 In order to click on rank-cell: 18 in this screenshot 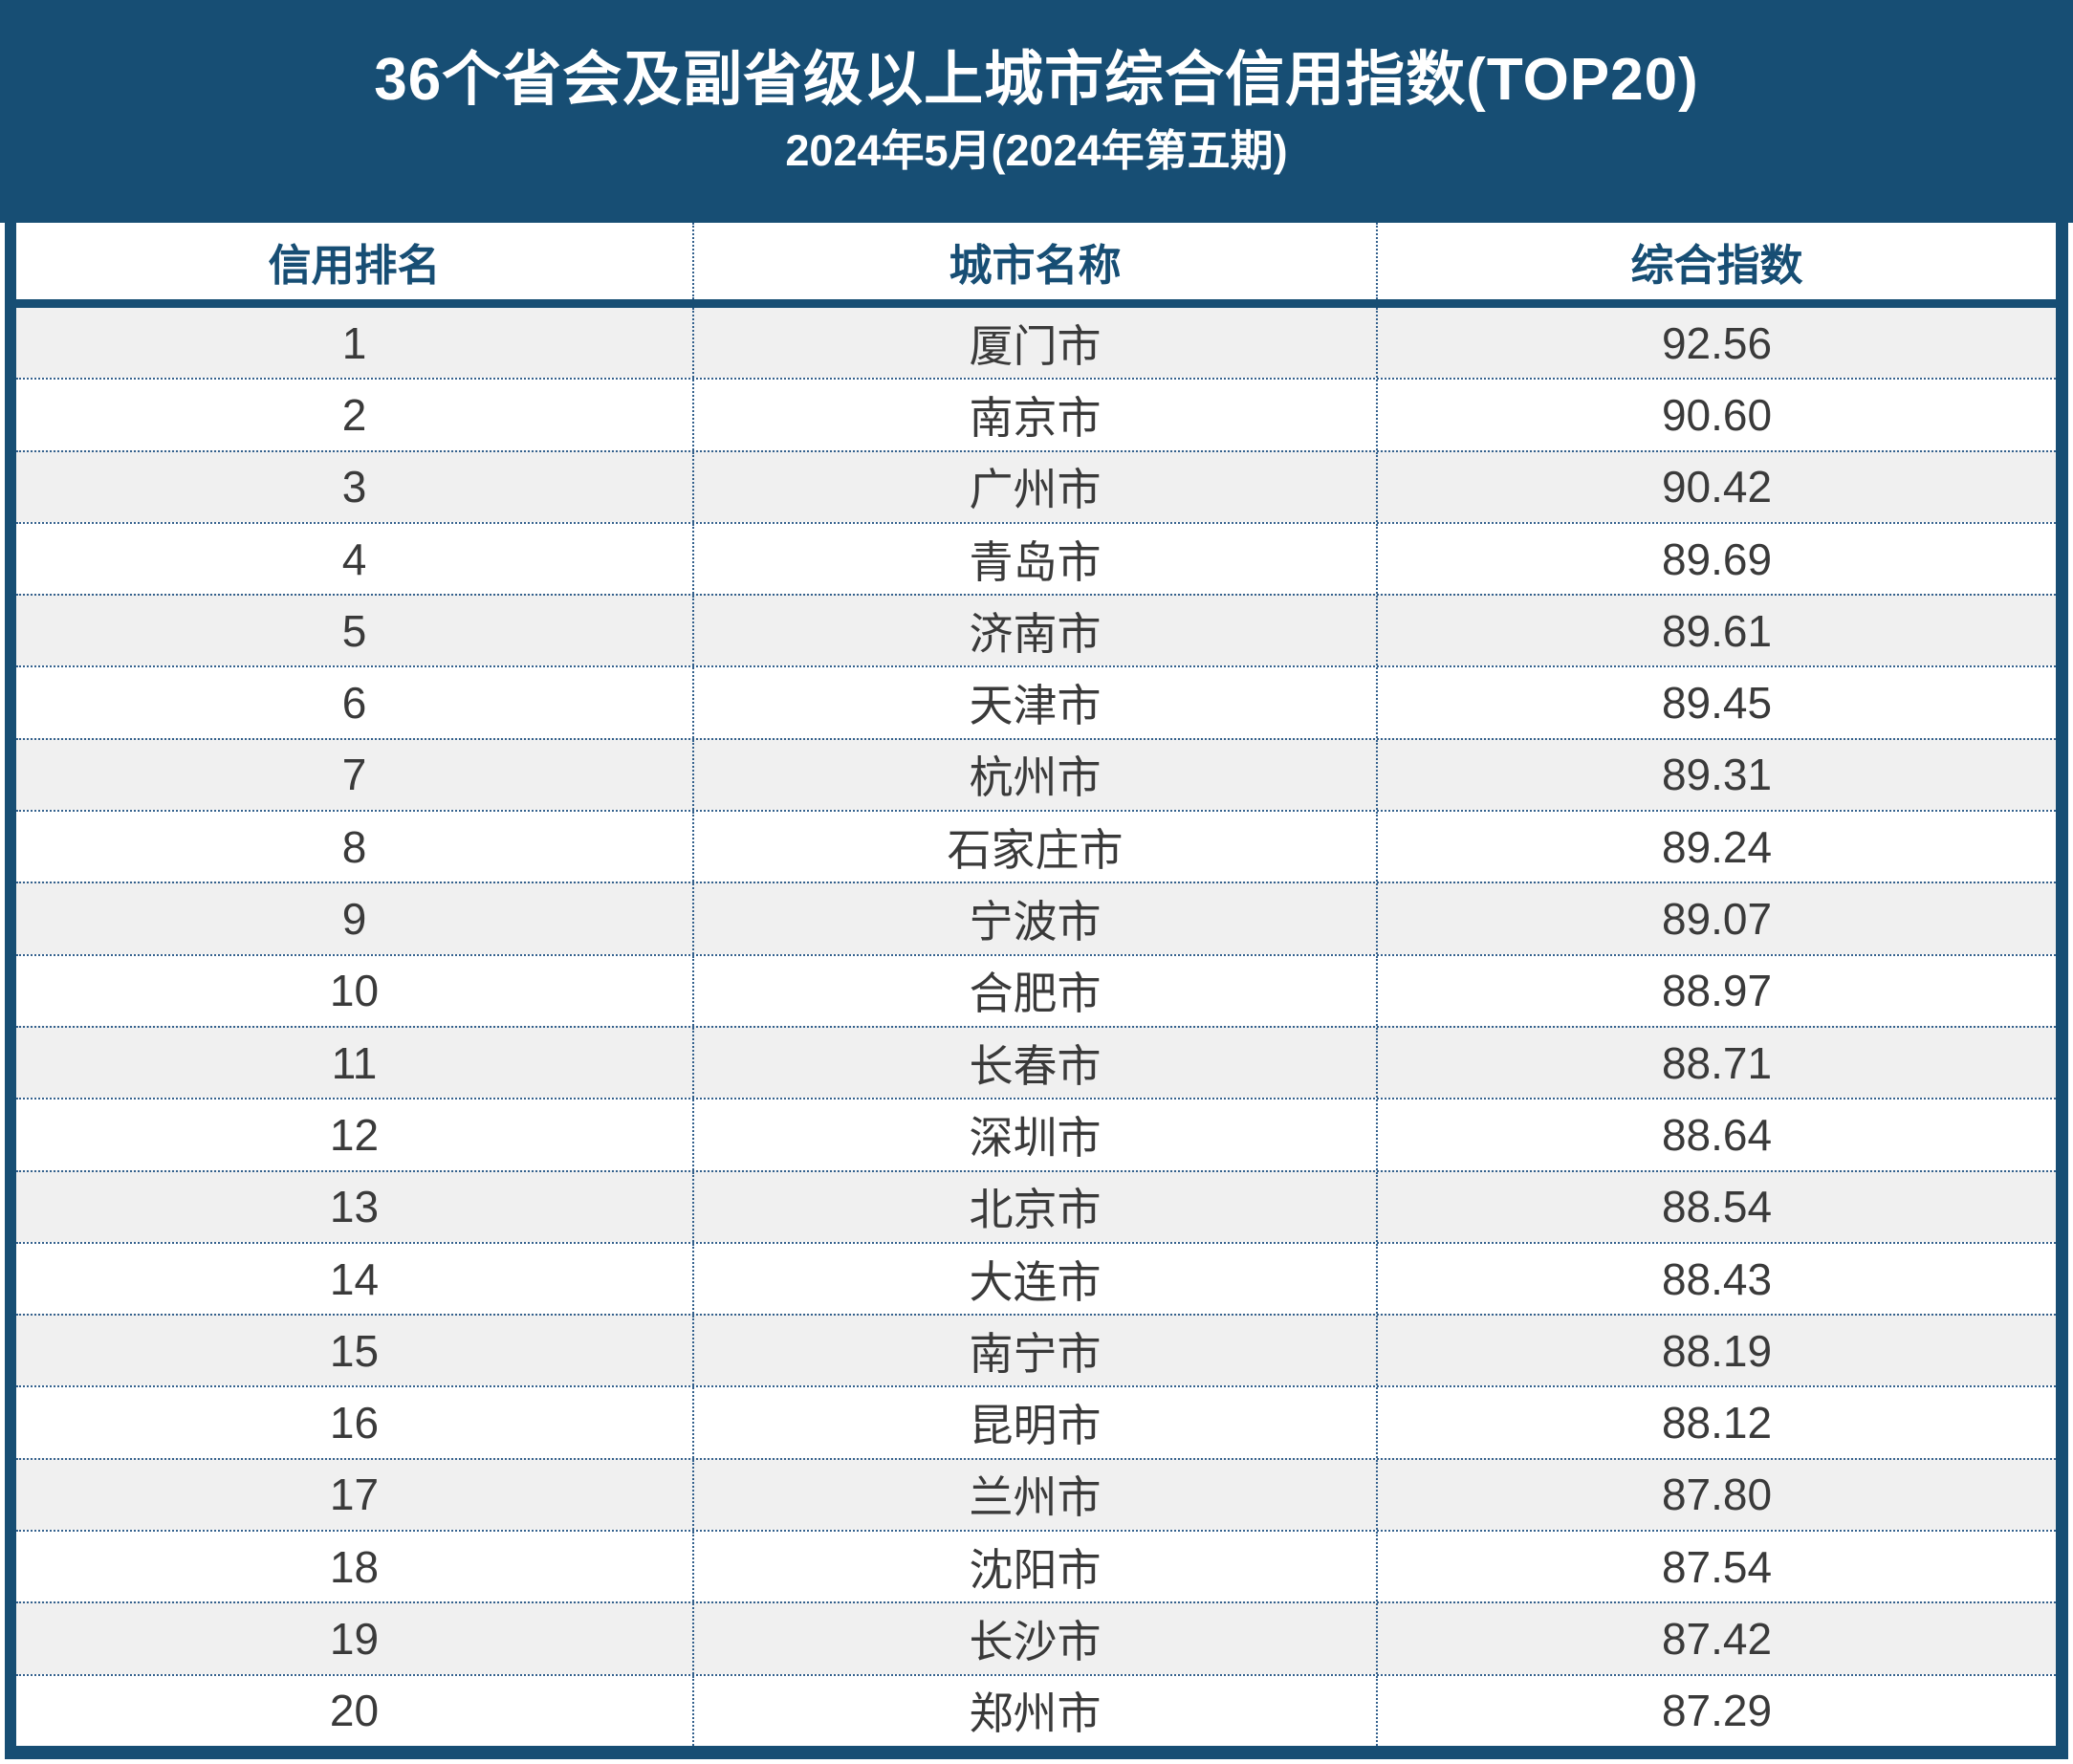, I will do `click(354, 1566)`.